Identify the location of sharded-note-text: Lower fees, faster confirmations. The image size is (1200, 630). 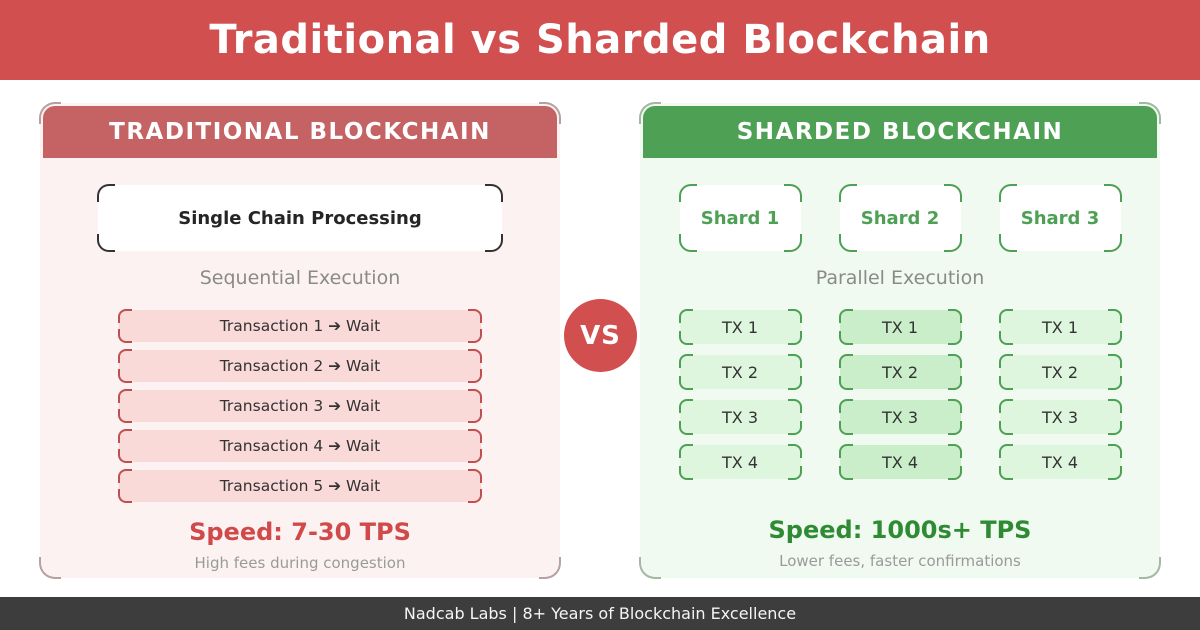
(900, 561).